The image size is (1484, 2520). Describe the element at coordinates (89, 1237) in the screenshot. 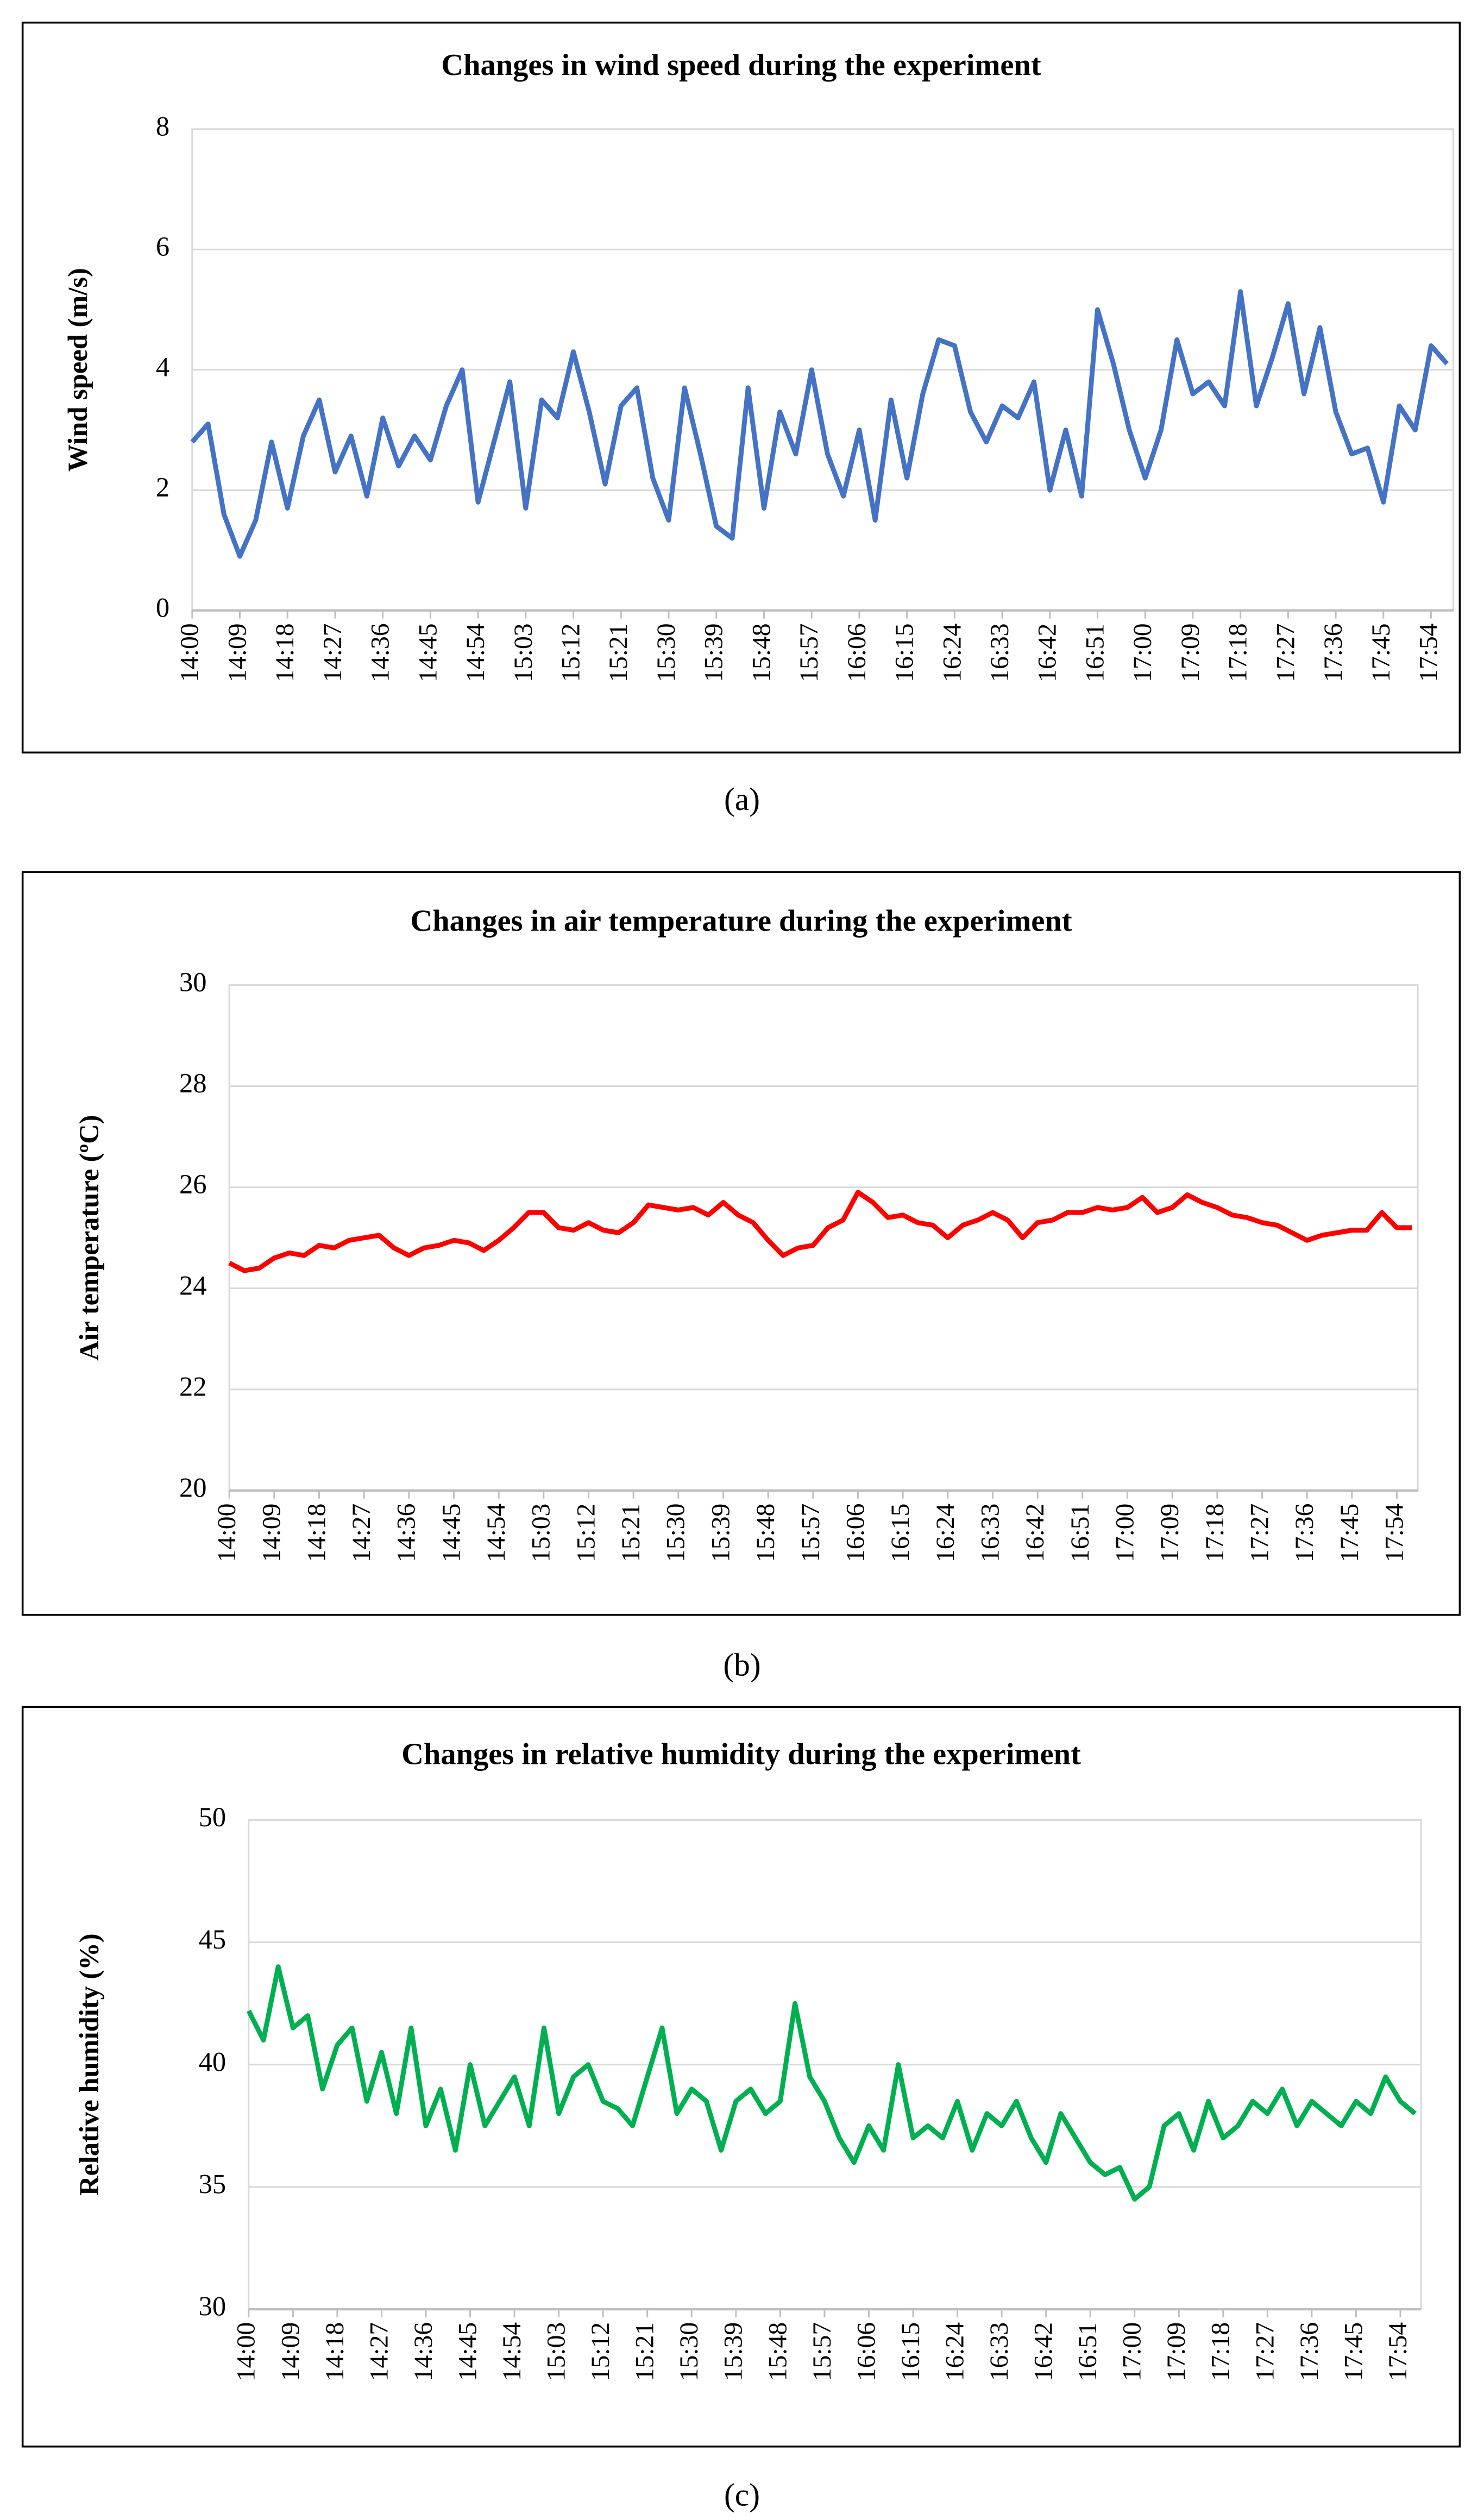

I see `y-axis-title: Air temperature (ºC)` at that location.